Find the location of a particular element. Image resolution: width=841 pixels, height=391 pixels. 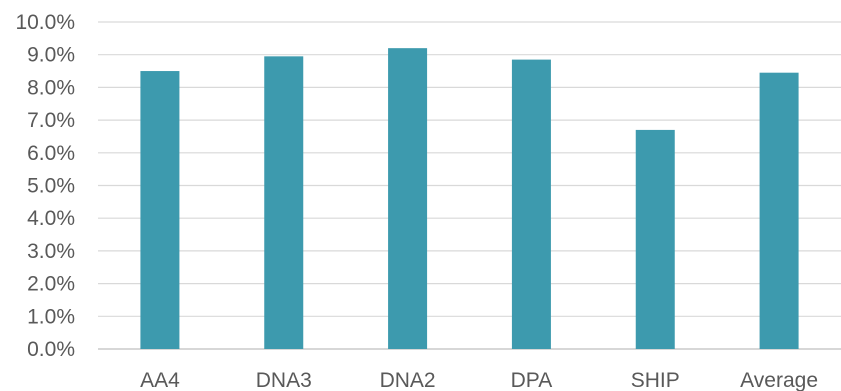

y-tick-label: 4.0% is located at coordinates (51, 218).